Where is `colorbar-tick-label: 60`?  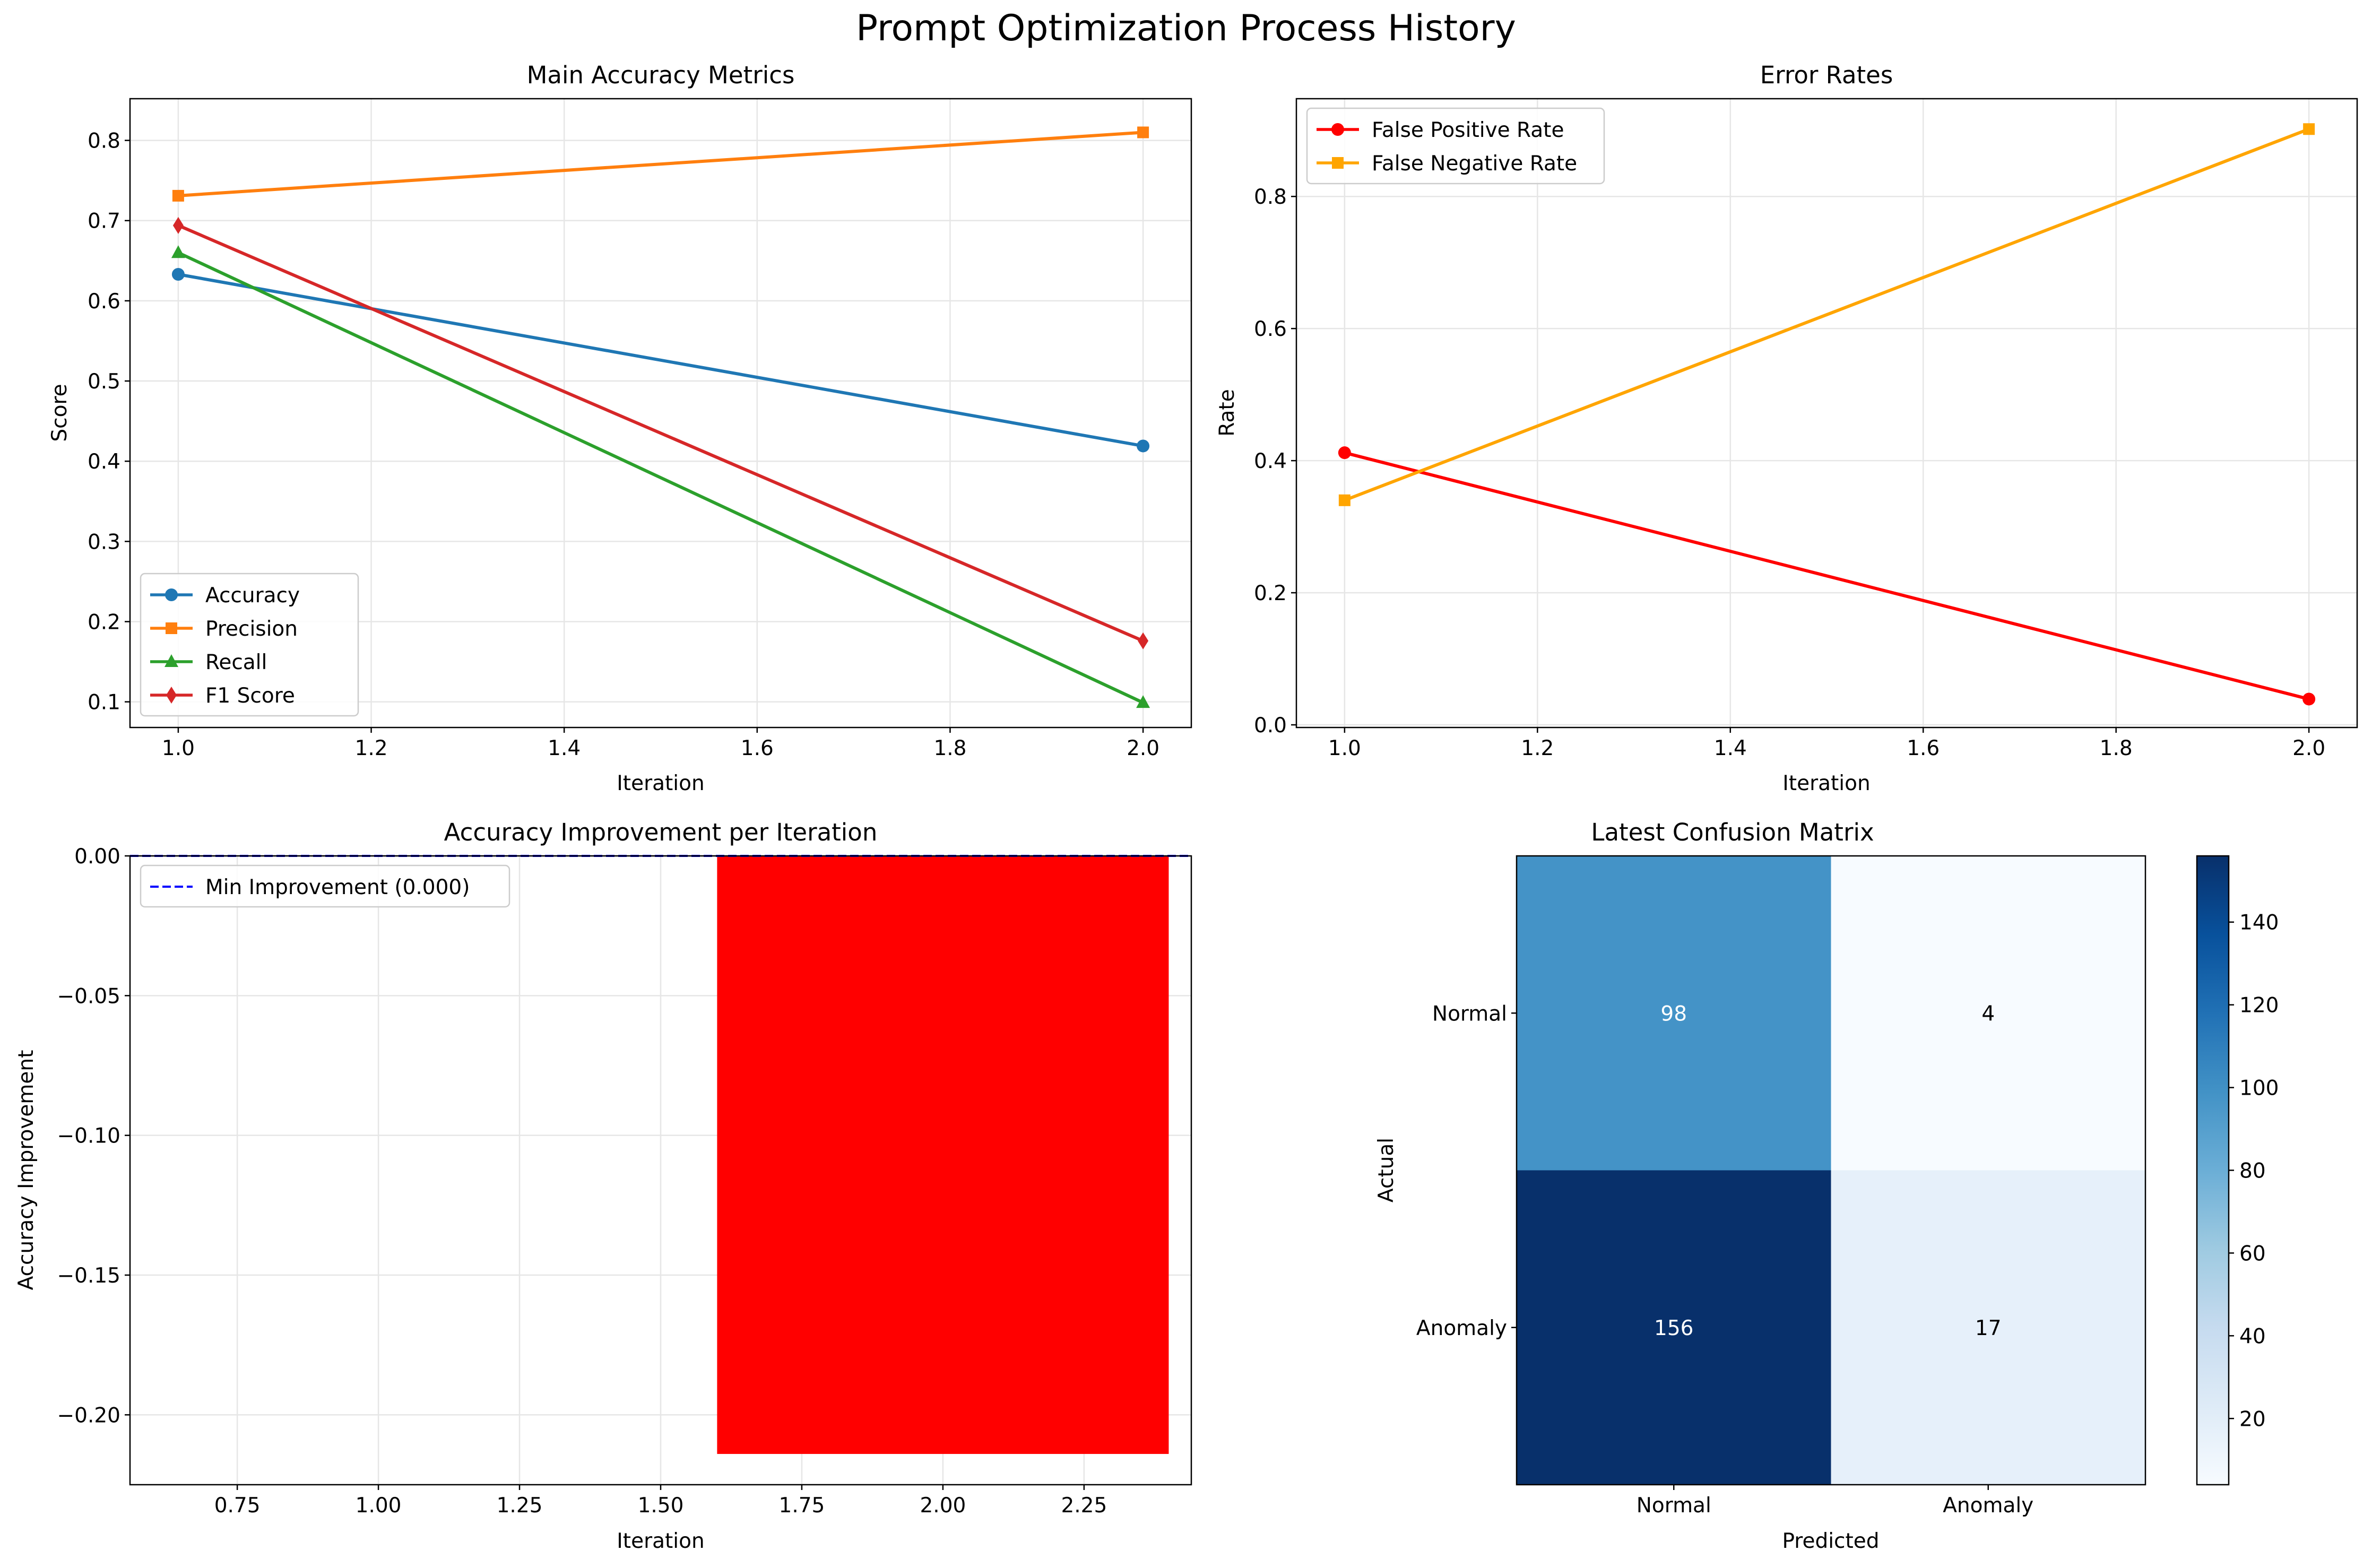 colorbar-tick-label: 60 is located at coordinates (2253, 1254).